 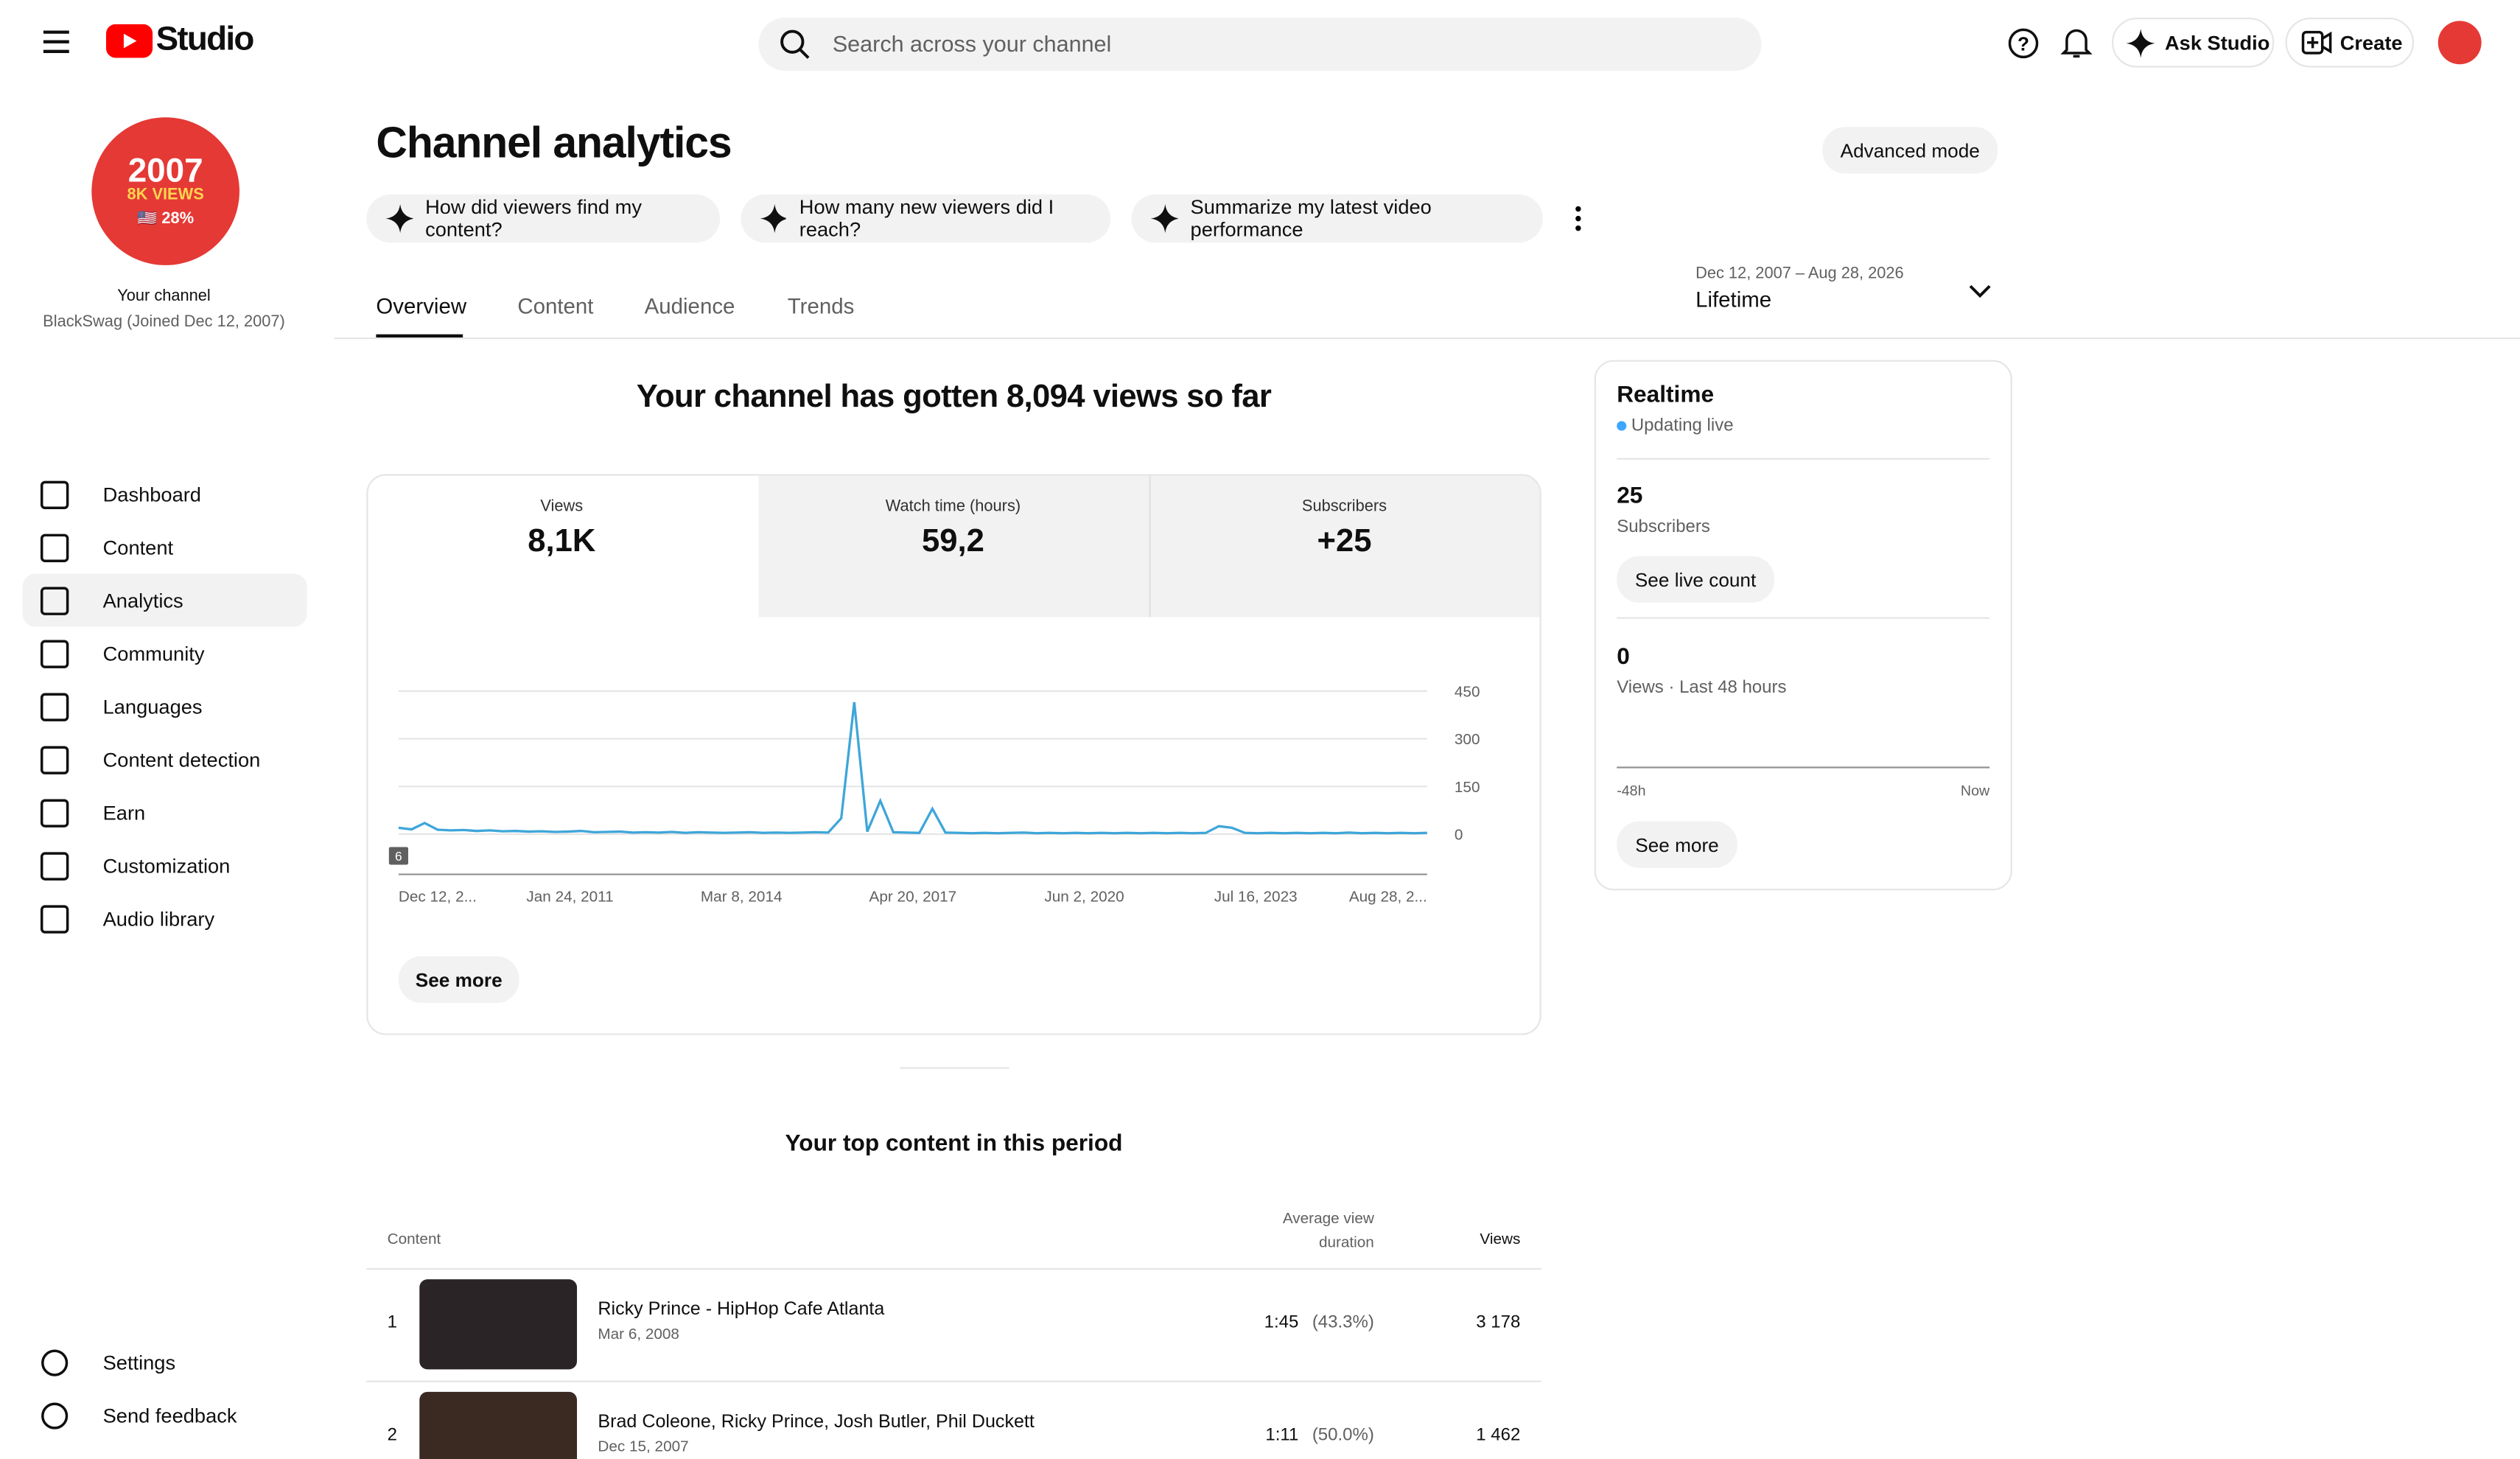 I want to click on nav-item: Content detection, so click(x=165, y=759).